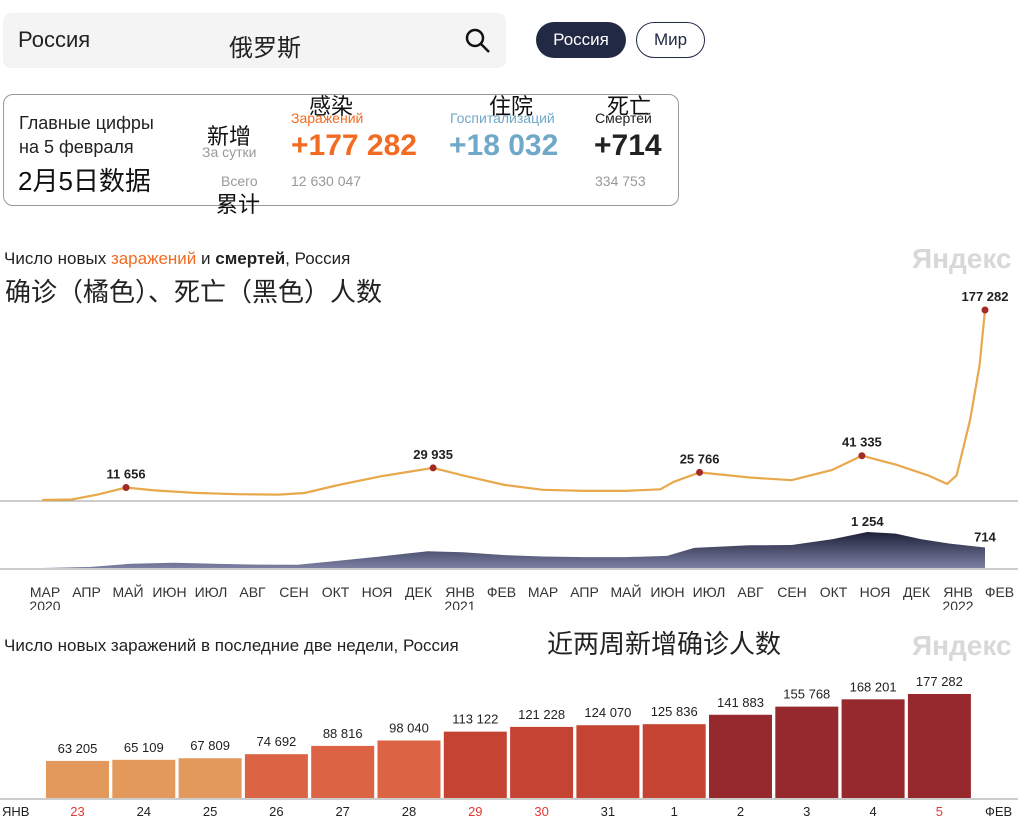  Describe the element at coordinates (194, 292) in the screenshot. I see `chart1-annotation: 确诊（橘色）、死亡（黑色）人数` at that location.